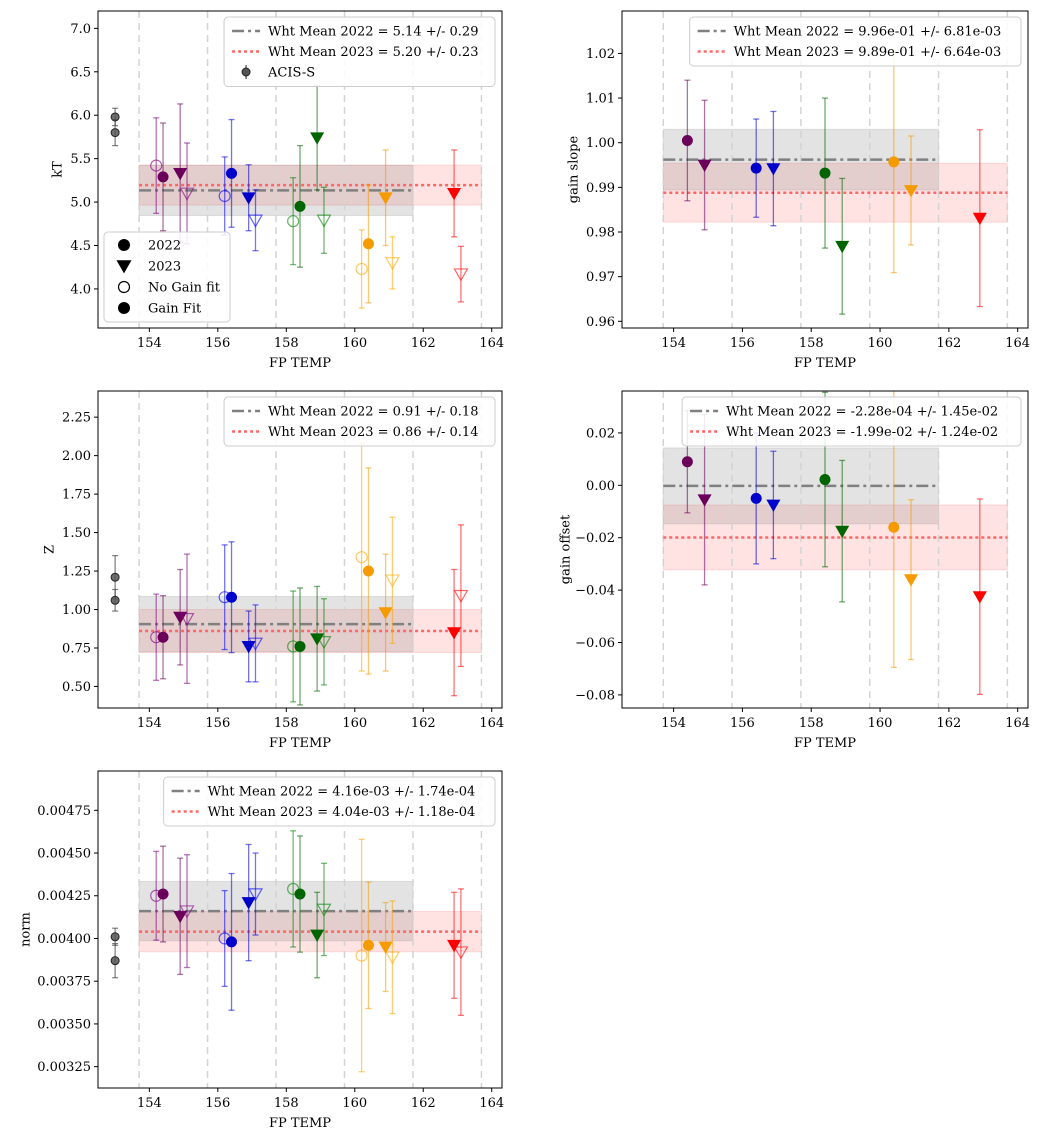 The width and height of the screenshot is (1044, 1141). I want to click on marker-legend-entry: No Gain fit, so click(184, 288).